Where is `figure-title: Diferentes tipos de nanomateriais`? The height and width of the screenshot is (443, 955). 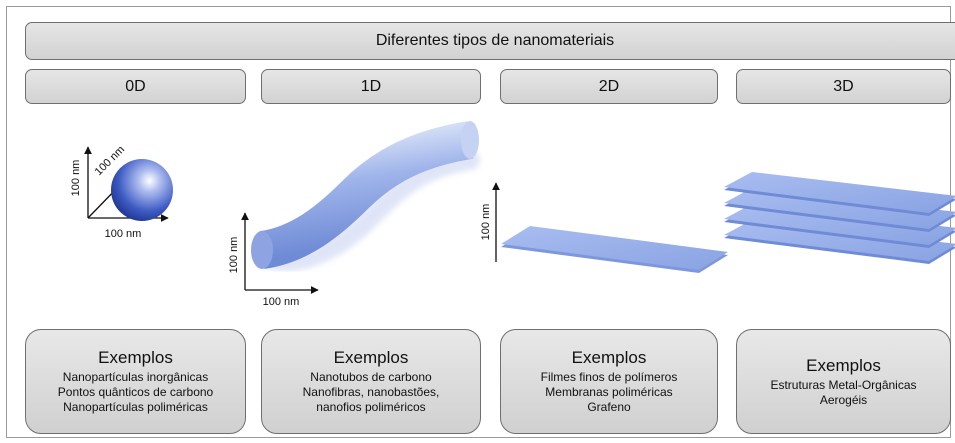 figure-title: Diferentes tipos de nanomateriais is located at coordinates (495, 40).